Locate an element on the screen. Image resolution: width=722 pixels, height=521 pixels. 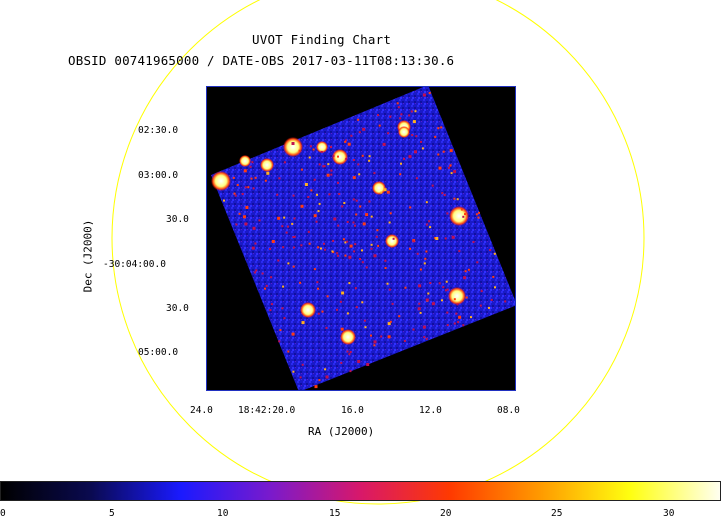
colorbar-tick-label: 0 is located at coordinates (3, 513).